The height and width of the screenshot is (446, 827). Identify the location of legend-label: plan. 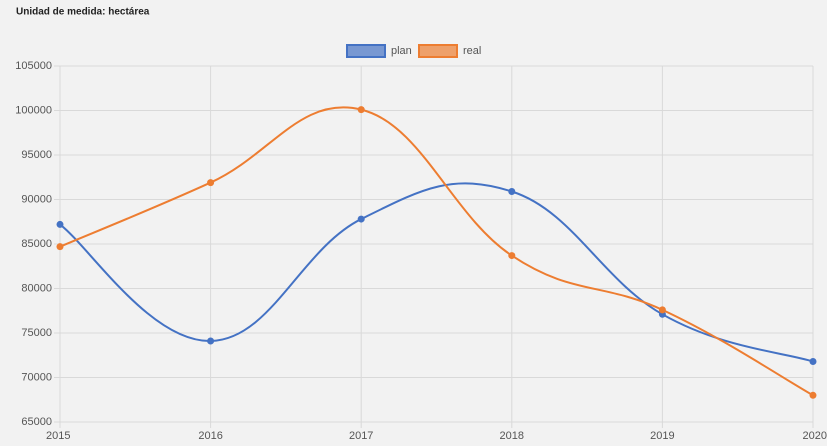
(401, 51).